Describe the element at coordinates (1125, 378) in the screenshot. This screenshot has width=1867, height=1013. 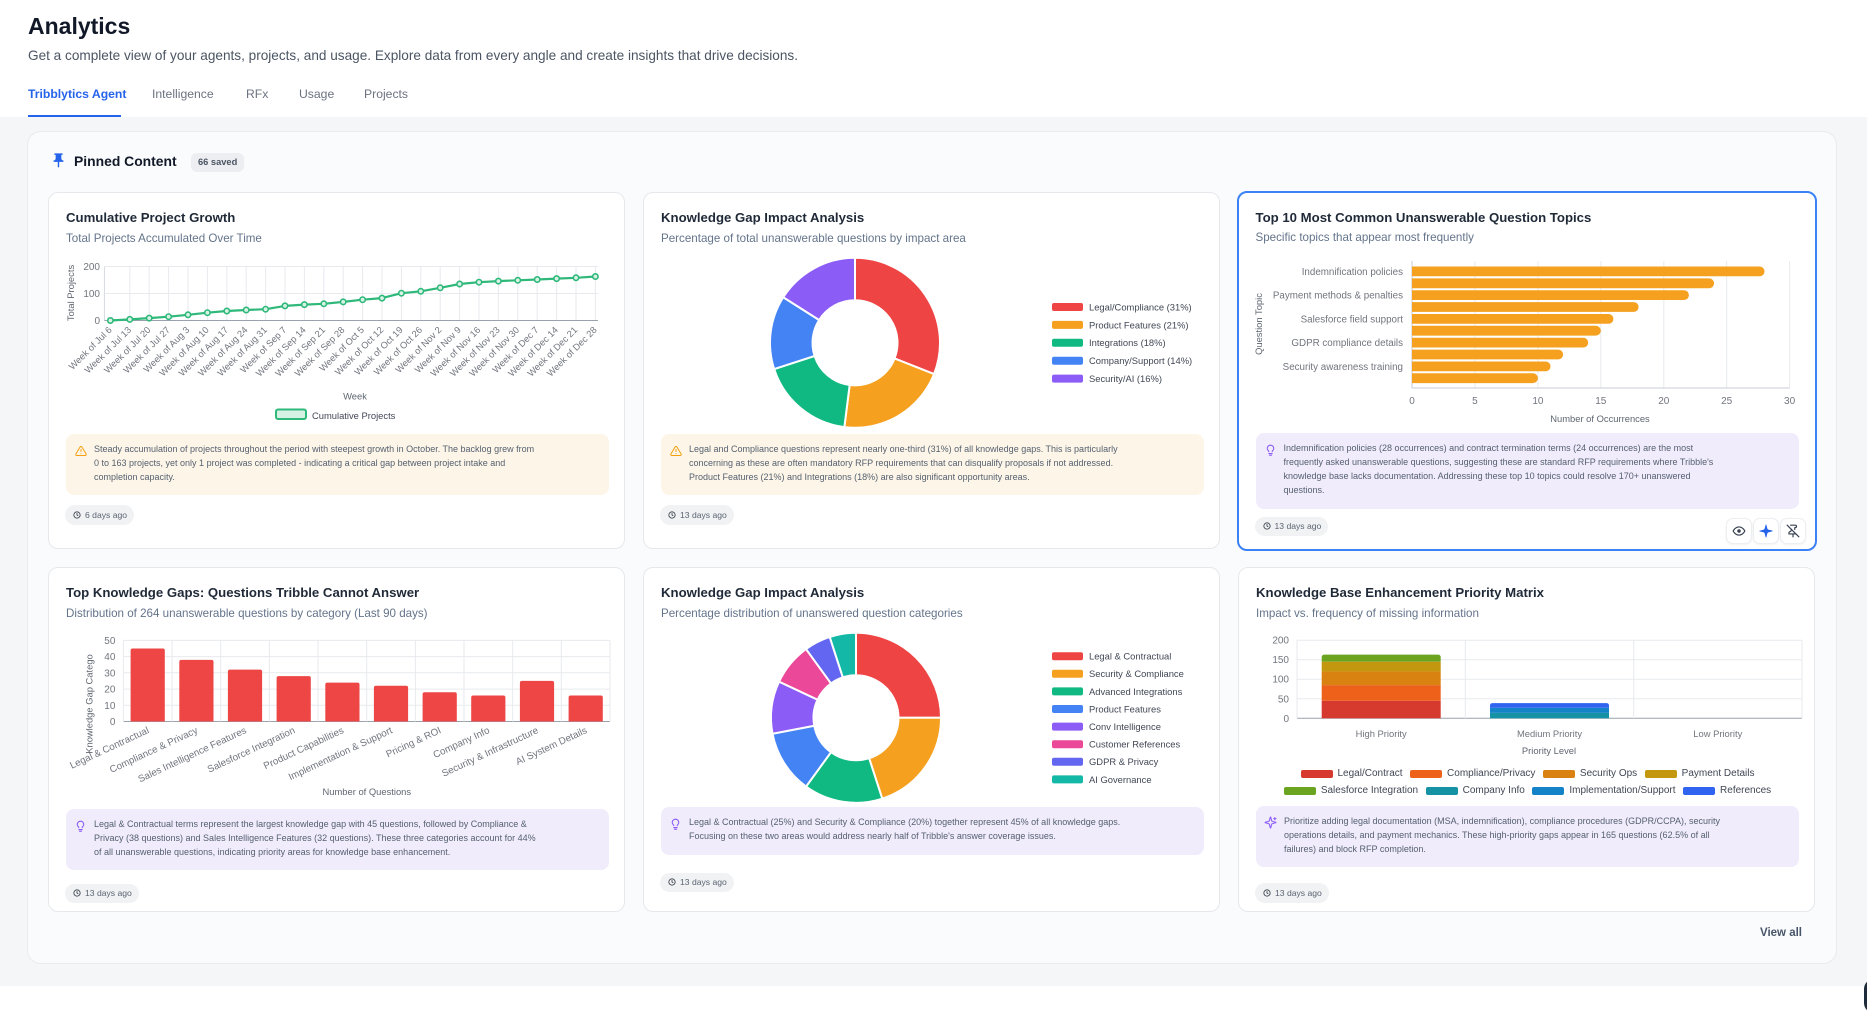
I see `svg-text: Security/AI (16%)` at that location.